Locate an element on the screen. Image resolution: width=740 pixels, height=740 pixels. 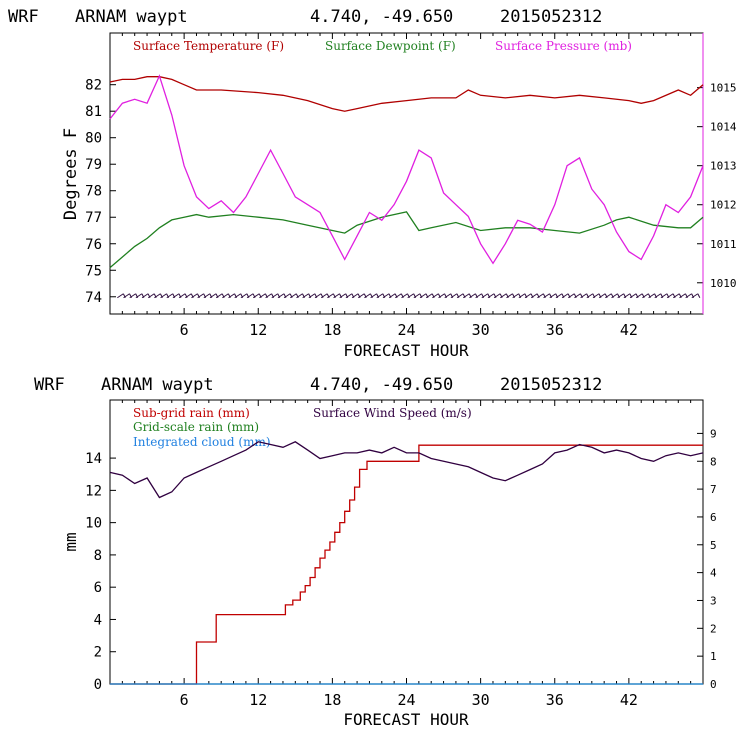
top-y-axis-right: 1010 1011 1012 1013 1014 1015 is located at coordinates (717, 173).